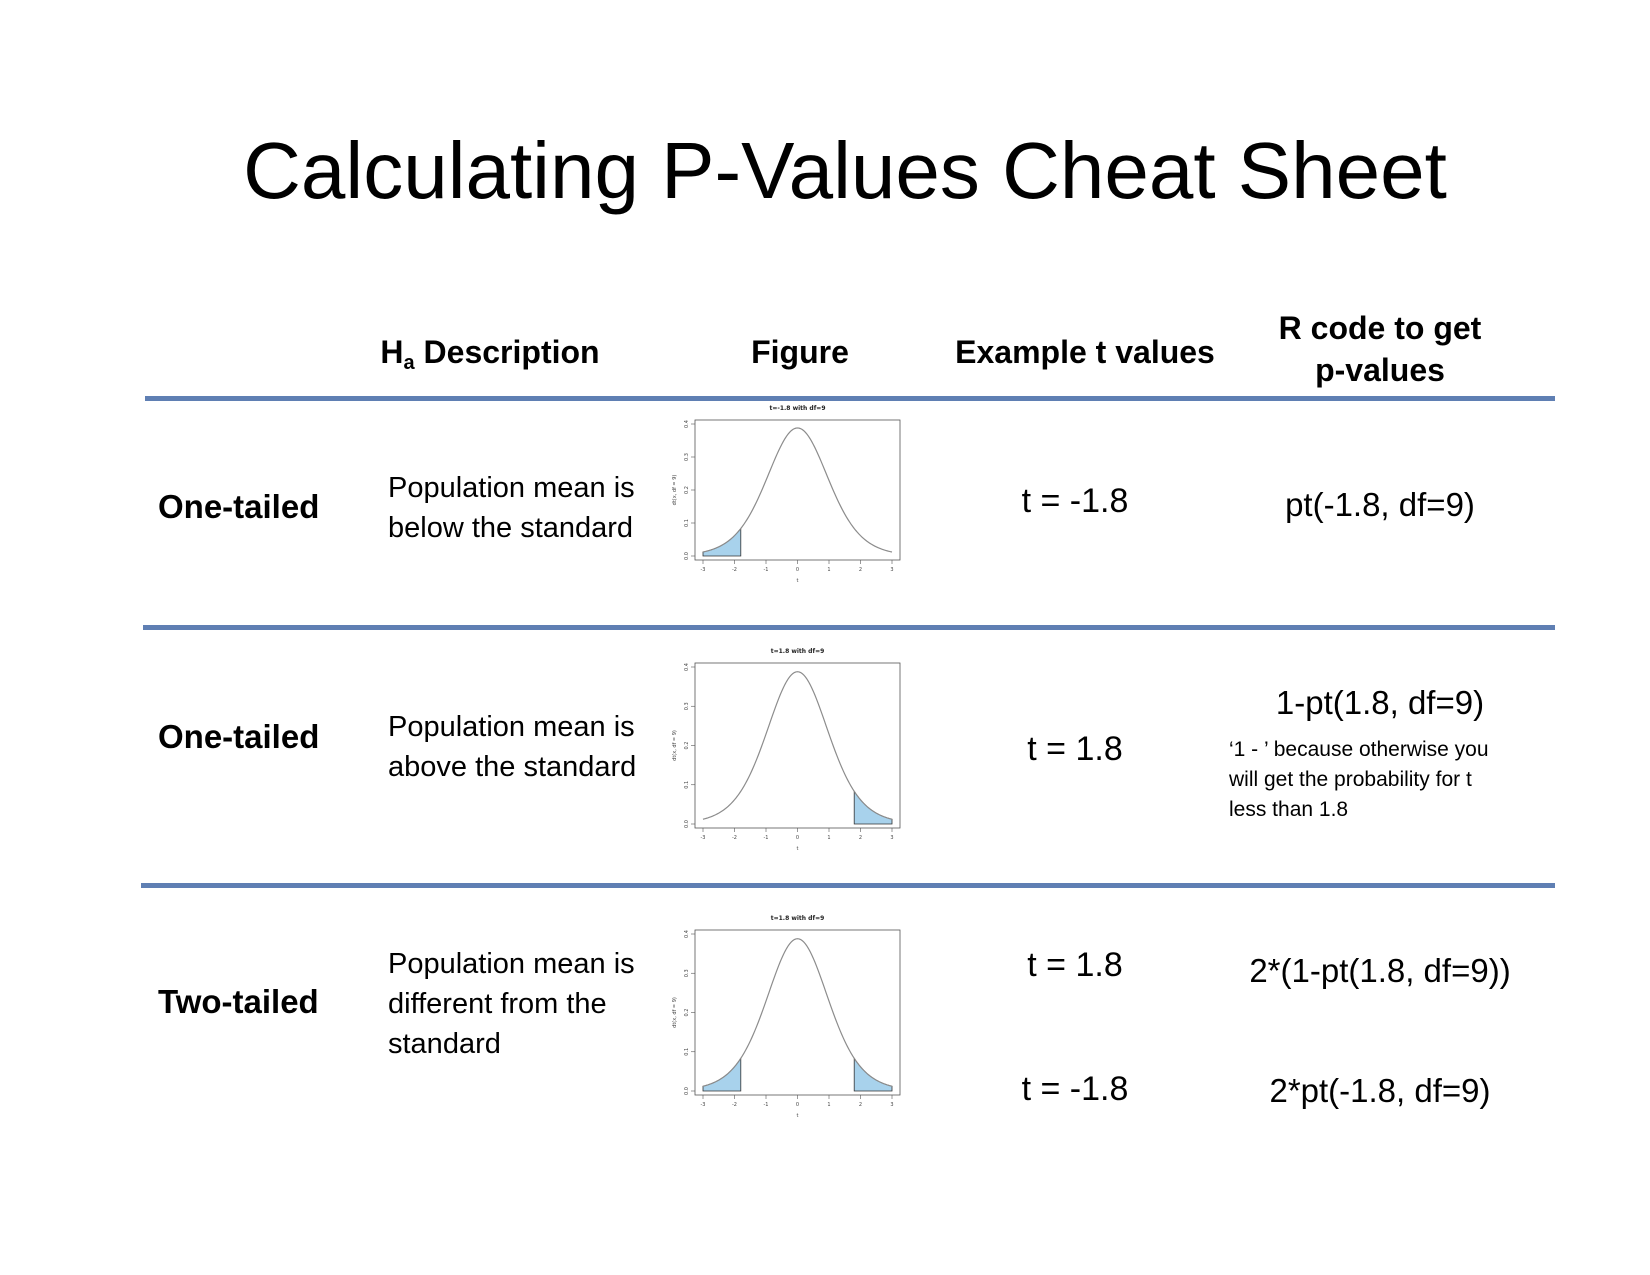 The height and width of the screenshot is (1275, 1650). Describe the element at coordinates (1380, 370) in the screenshot. I see `header-r-code-line2: p-values` at that location.